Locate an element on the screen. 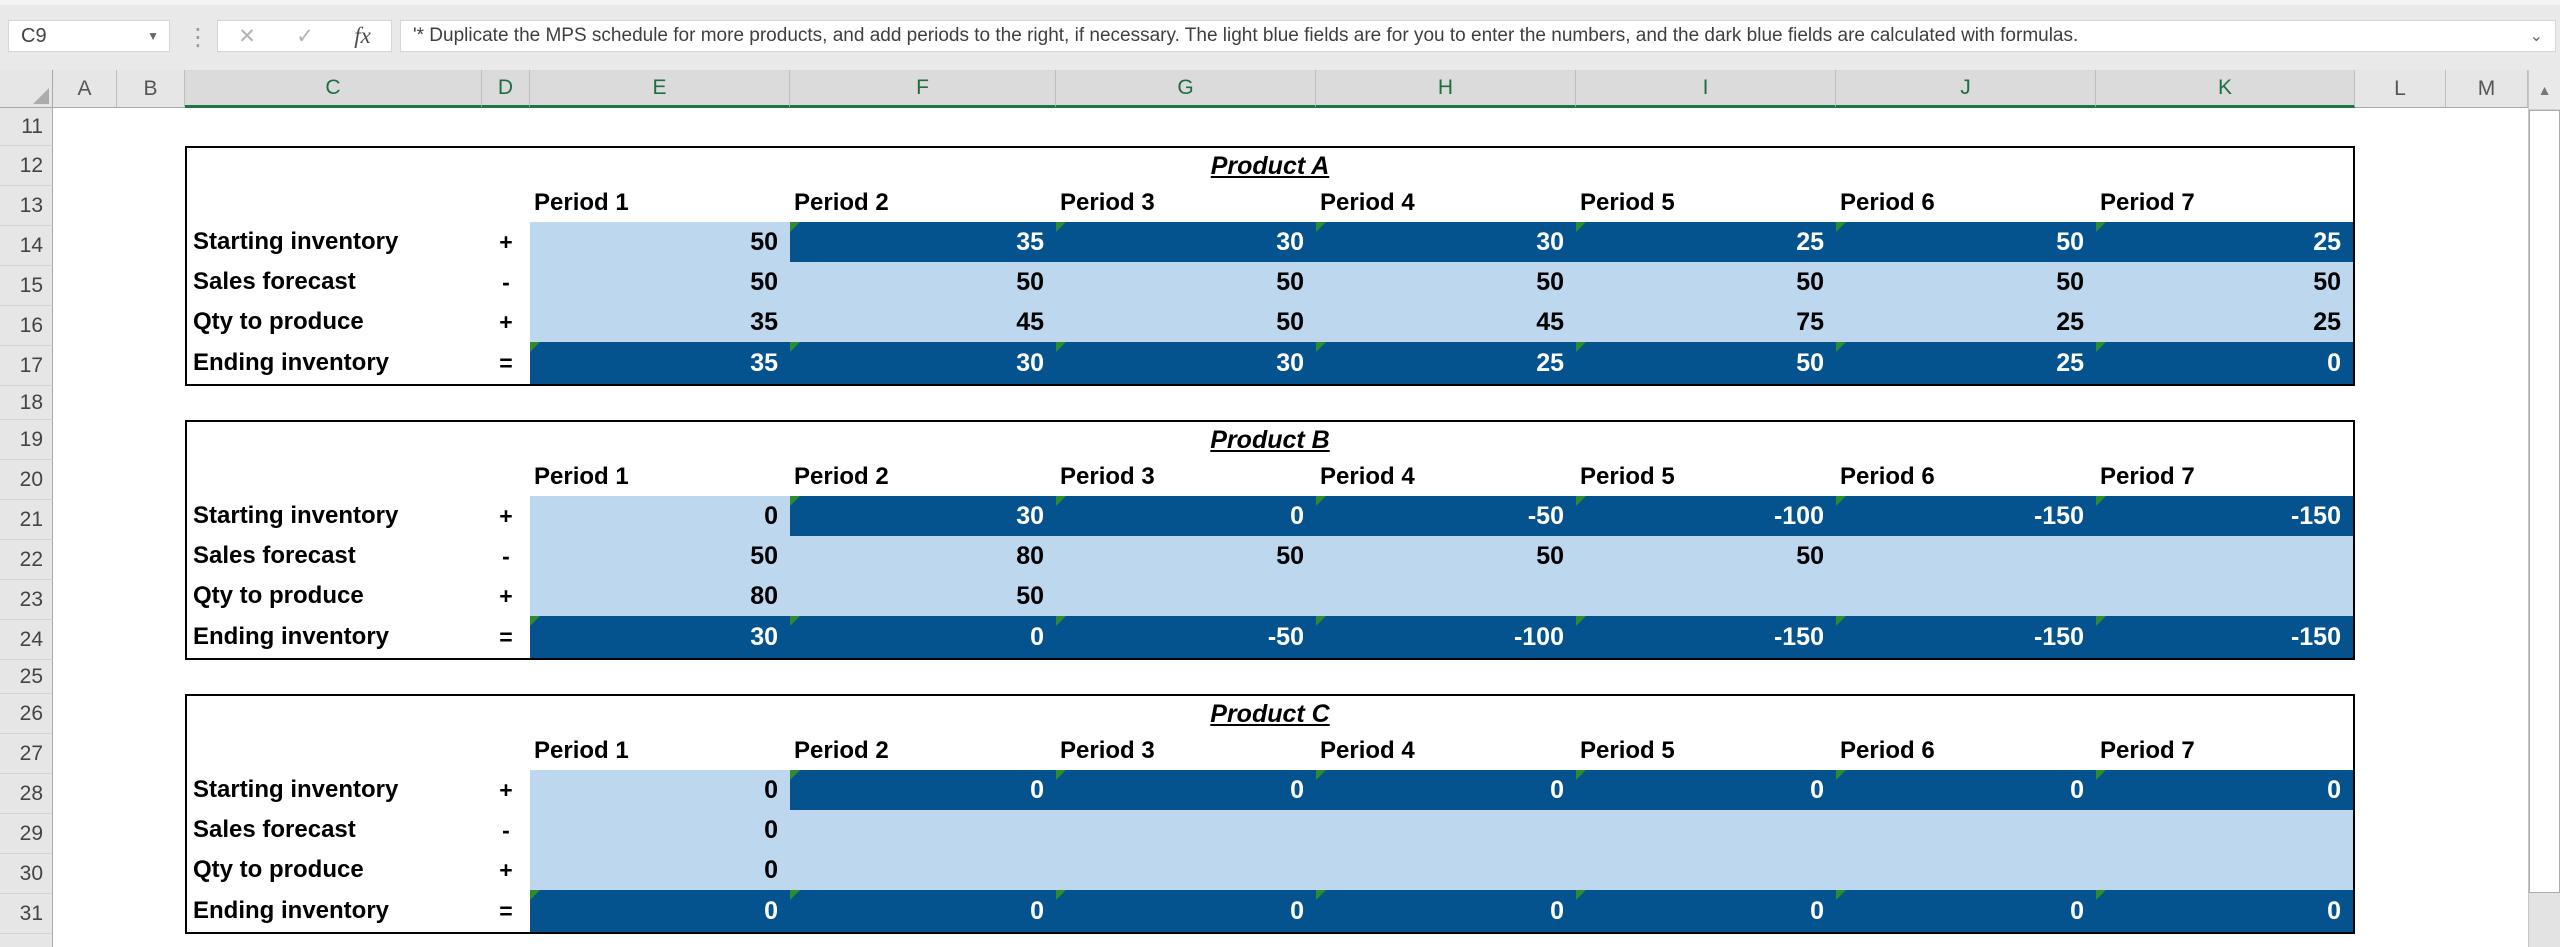  column-header-A: A is located at coordinates (85, 89).